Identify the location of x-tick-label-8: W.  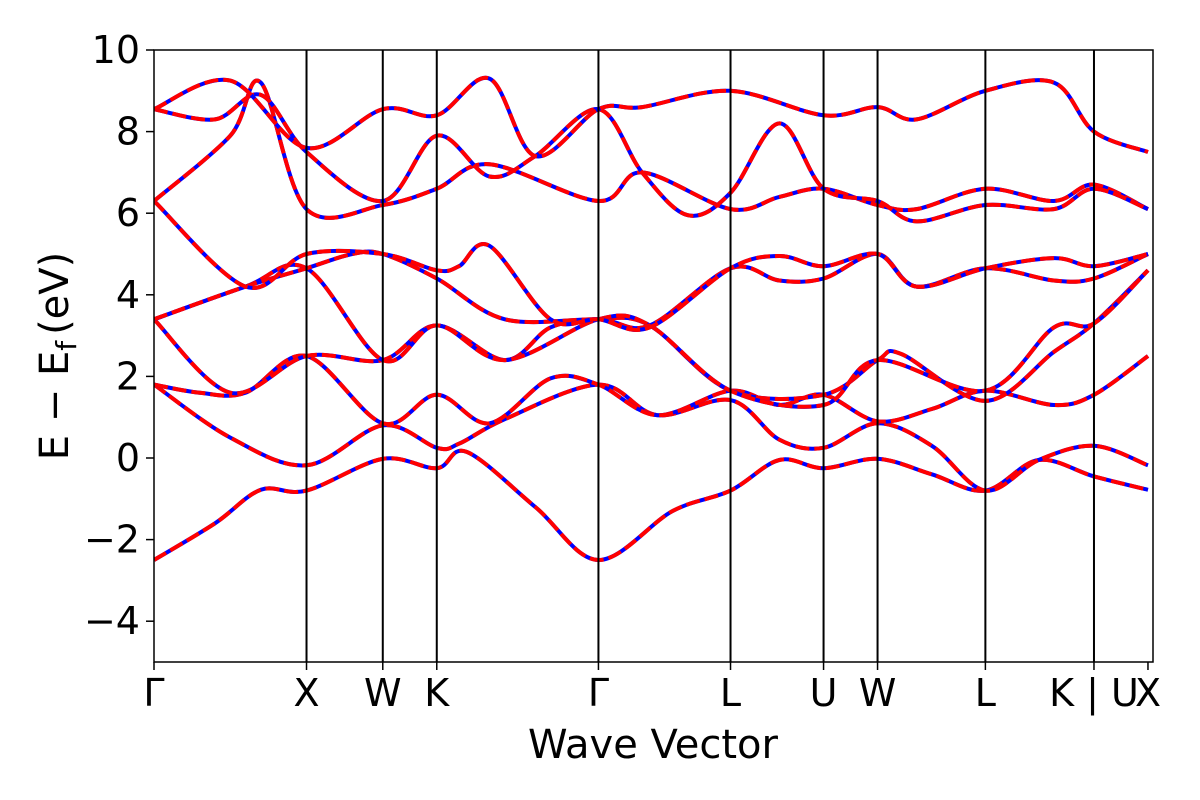
(878, 693).